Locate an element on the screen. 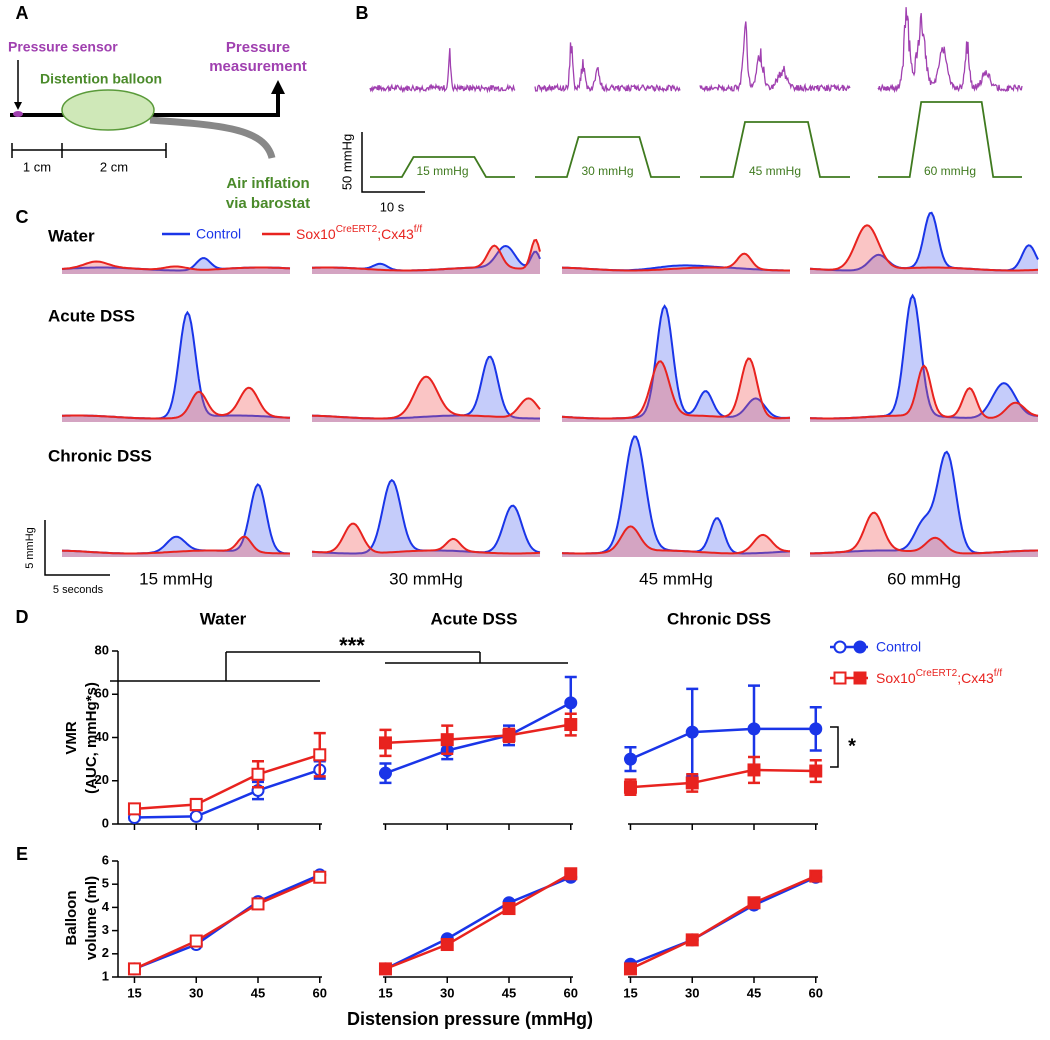  y-tick-label: 40 is located at coordinates (102, 736).